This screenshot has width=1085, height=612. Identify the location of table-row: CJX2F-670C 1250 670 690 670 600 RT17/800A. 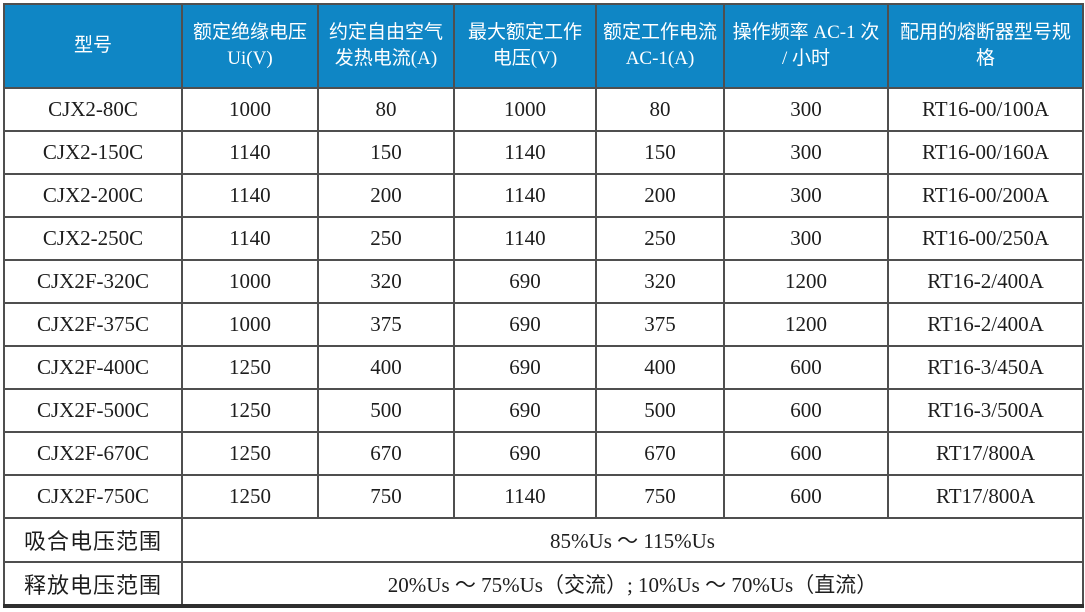
(543, 453).